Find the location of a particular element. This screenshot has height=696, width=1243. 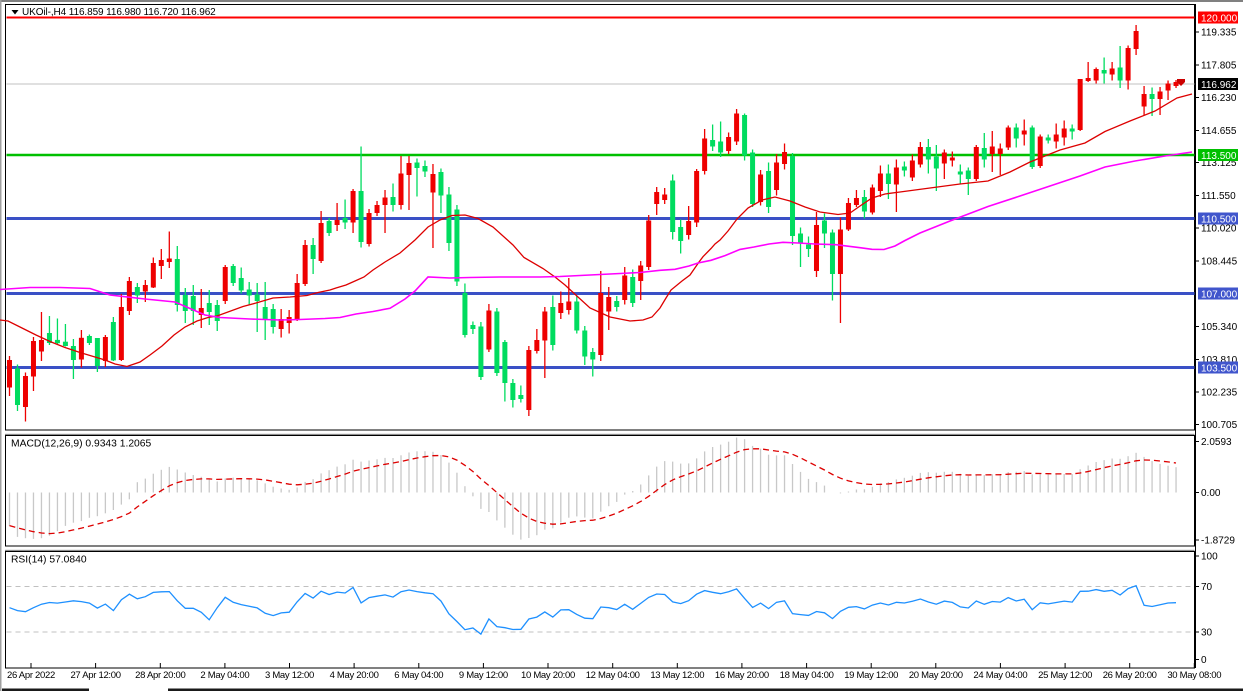

svg-text: 0.00 is located at coordinates (1211, 493).